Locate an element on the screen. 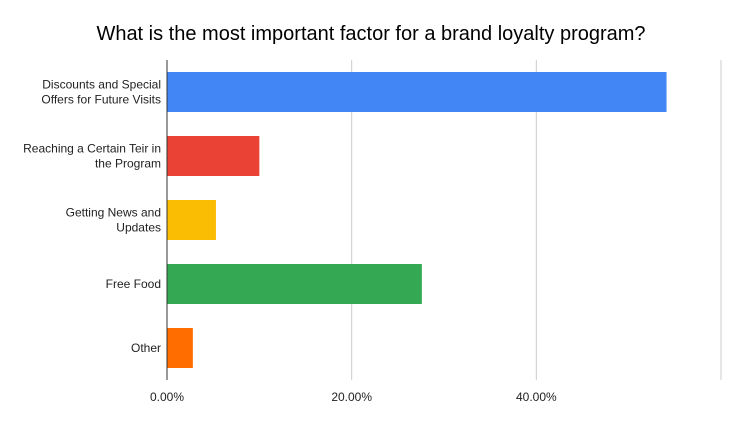 The height and width of the screenshot is (425, 742). x-tick-label: 20.00% is located at coordinates (351, 397).